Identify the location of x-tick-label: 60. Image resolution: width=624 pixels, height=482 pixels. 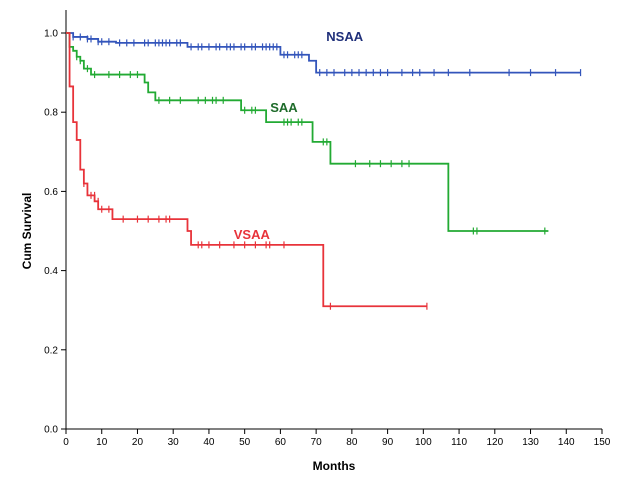
(281, 442).